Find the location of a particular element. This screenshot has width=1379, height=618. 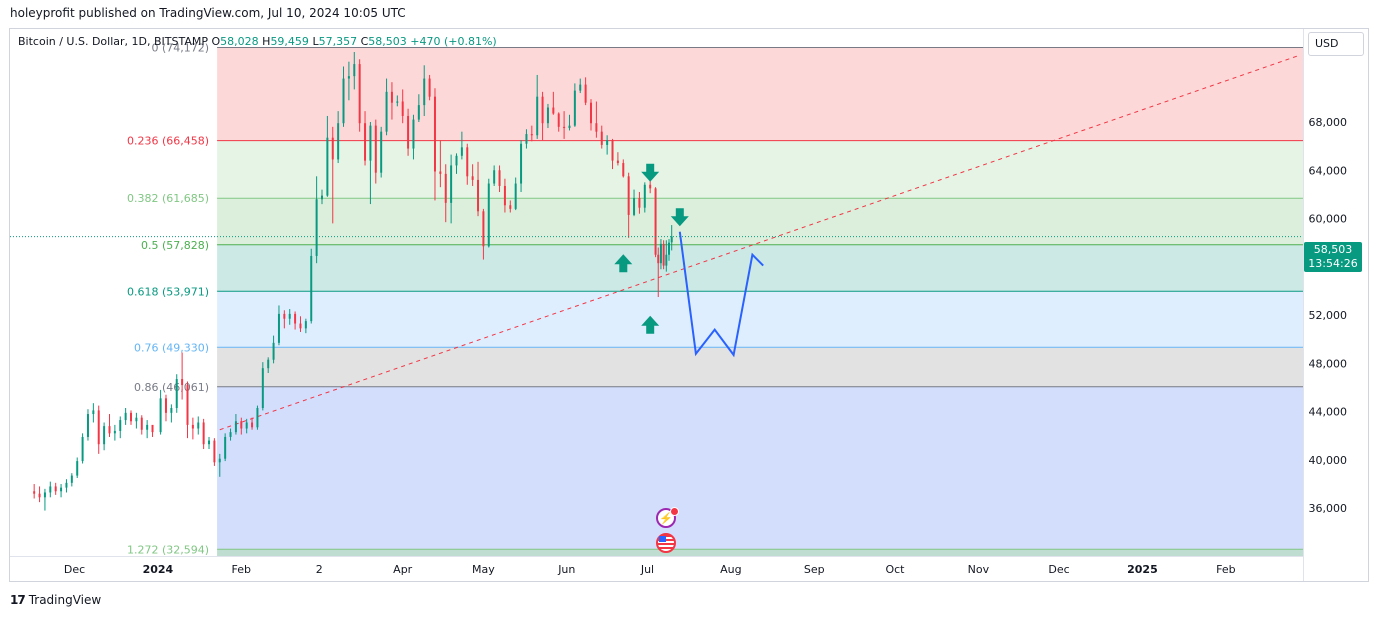

arrow-up-icon is located at coordinates (623, 263).